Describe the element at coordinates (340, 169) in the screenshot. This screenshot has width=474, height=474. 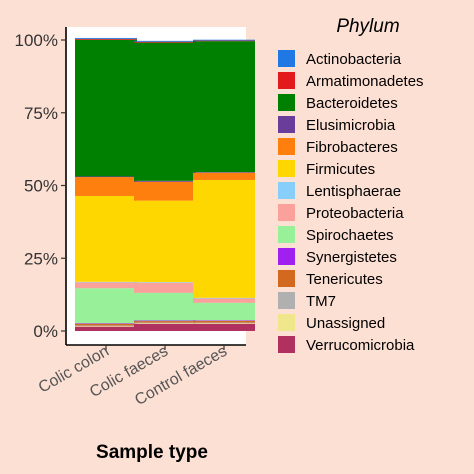
I see `legend-label: Firmicutes` at that location.